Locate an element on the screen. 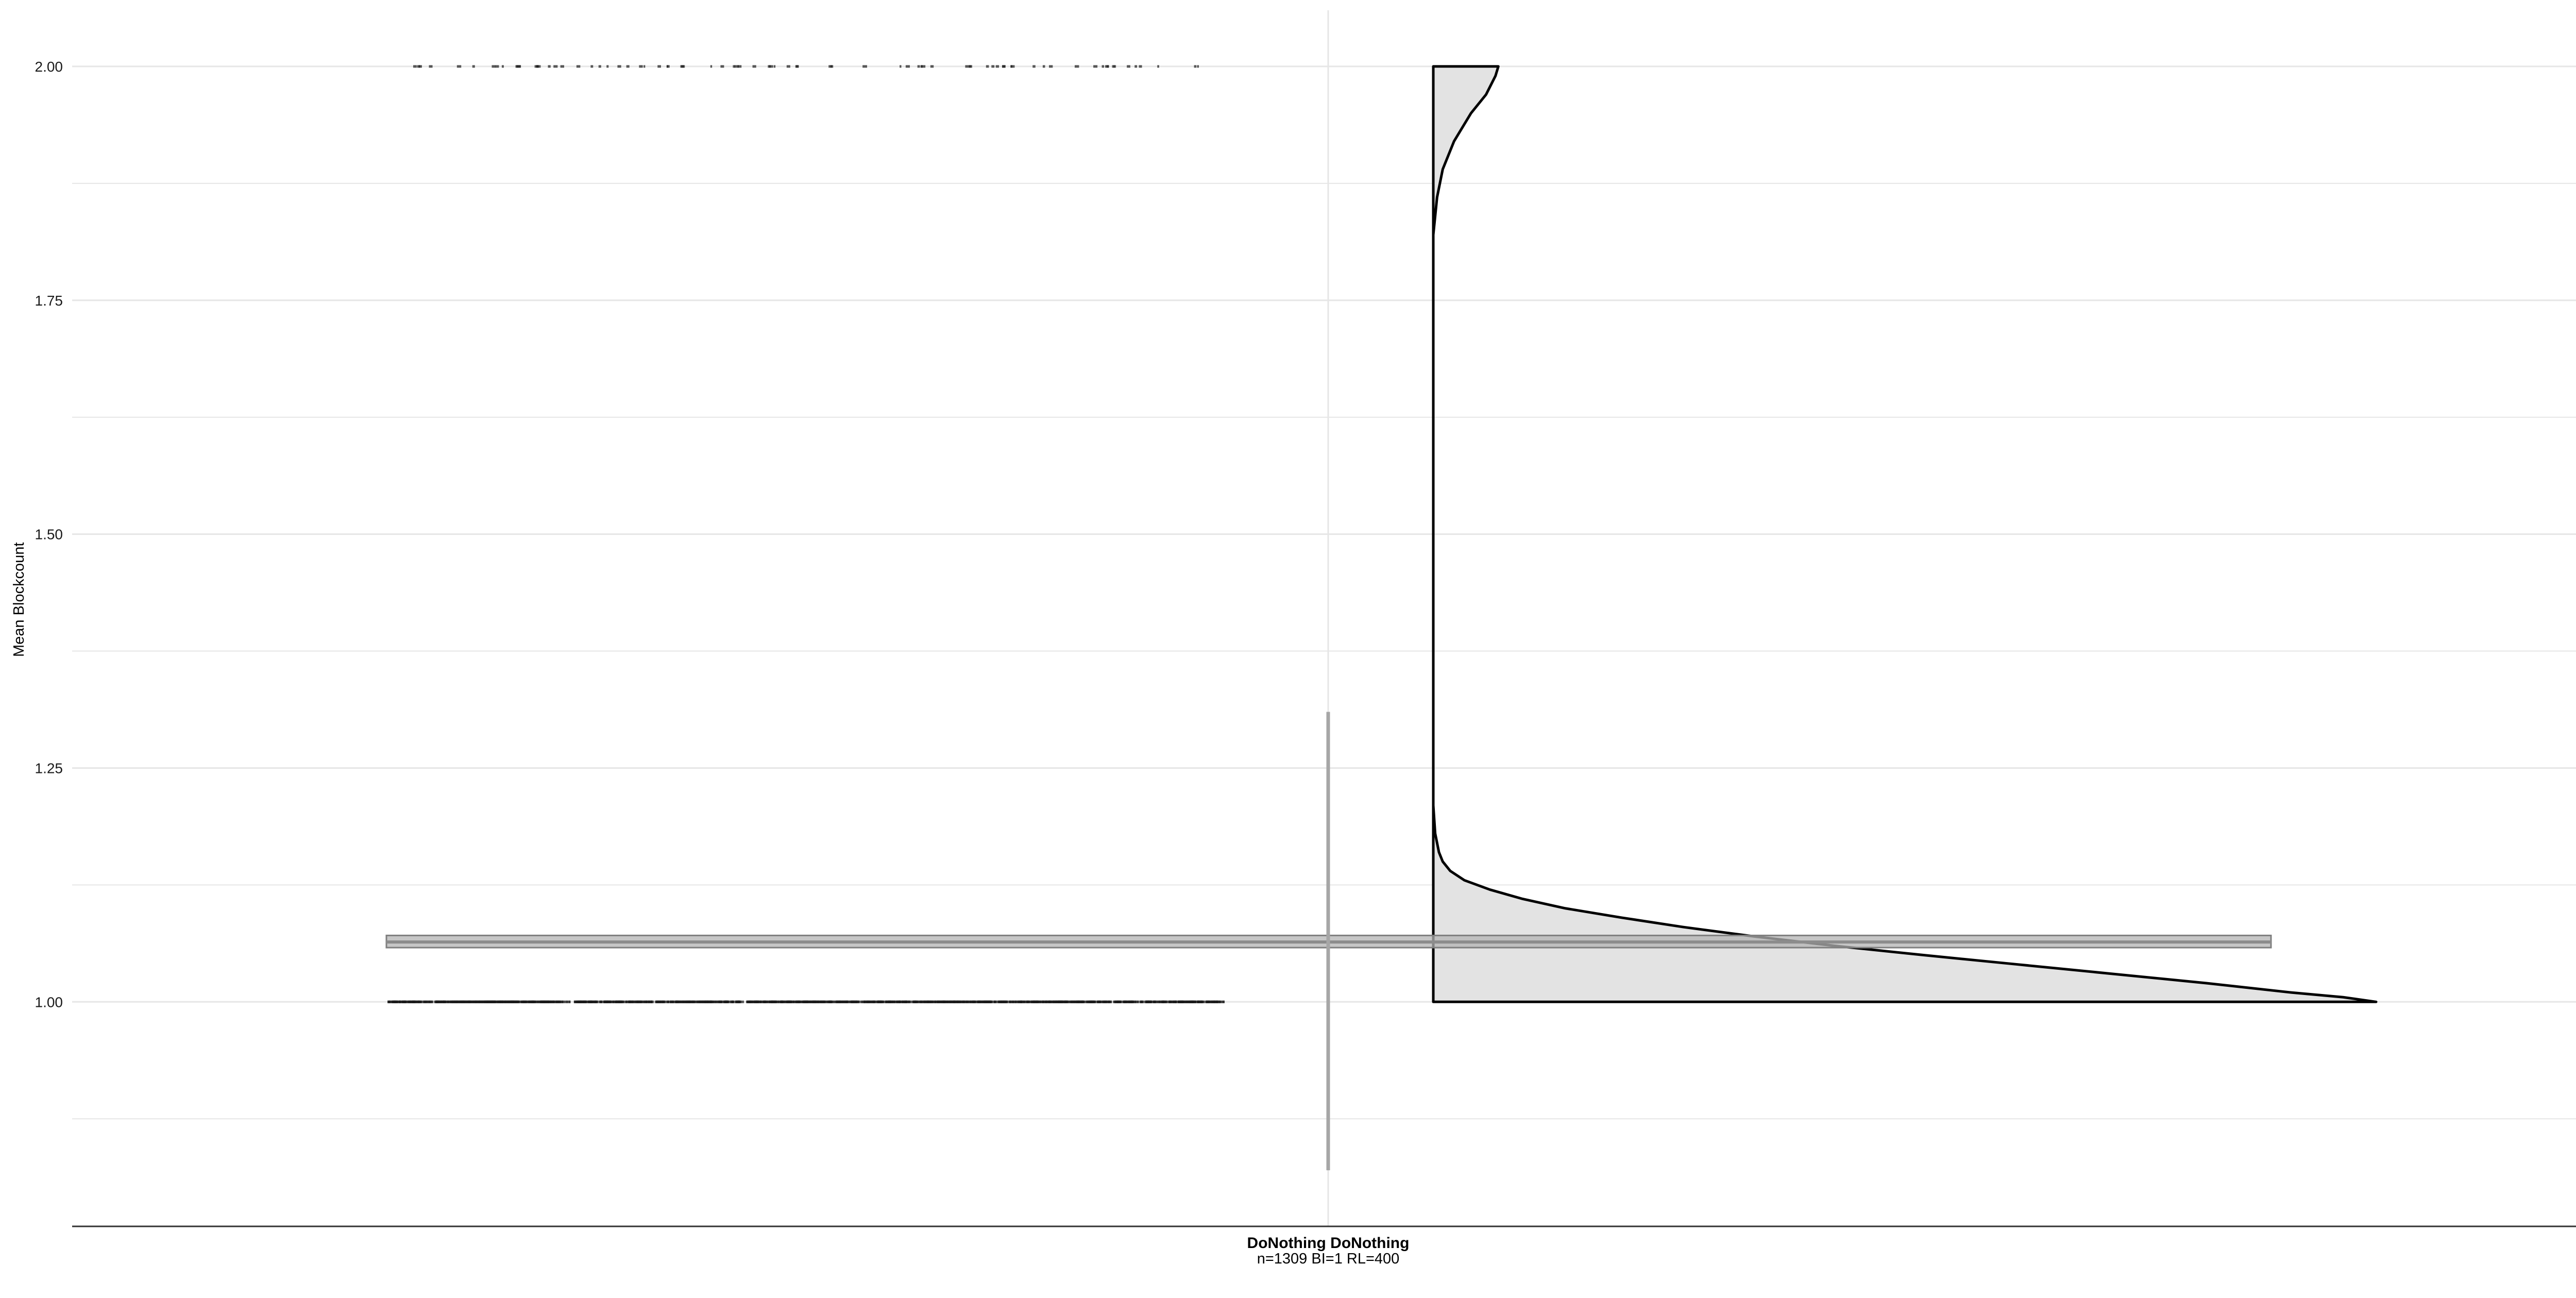 The height and width of the screenshot is (1298, 2576). y-tick-label: 1.75 is located at coordinates (49, 301).